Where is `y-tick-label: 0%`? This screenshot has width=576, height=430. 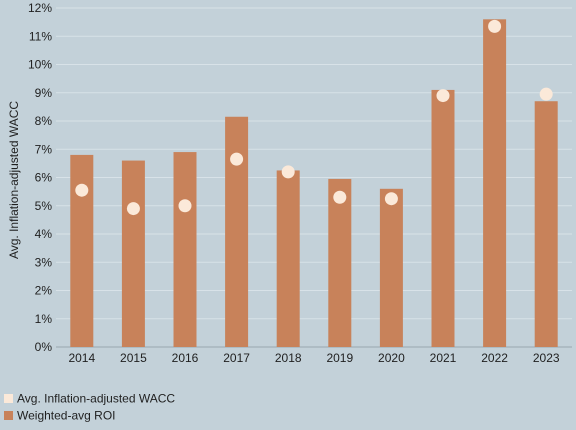 y-tick-label: 0% is located at coordinates (44, 347).